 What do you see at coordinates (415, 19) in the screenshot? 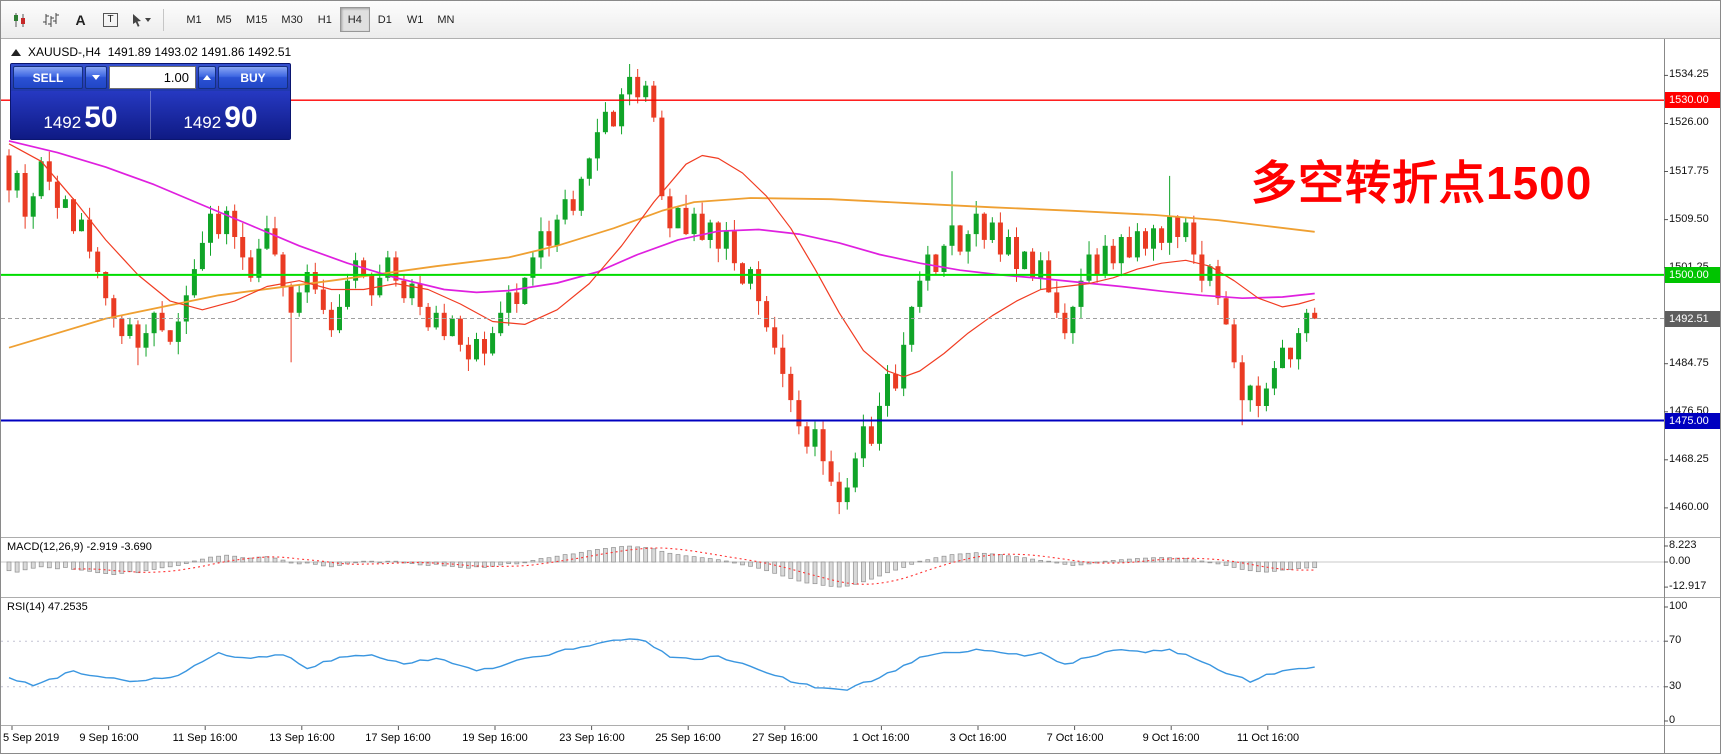
I see `timeframe-button-w1: W1` at bounding box center [415, 19].